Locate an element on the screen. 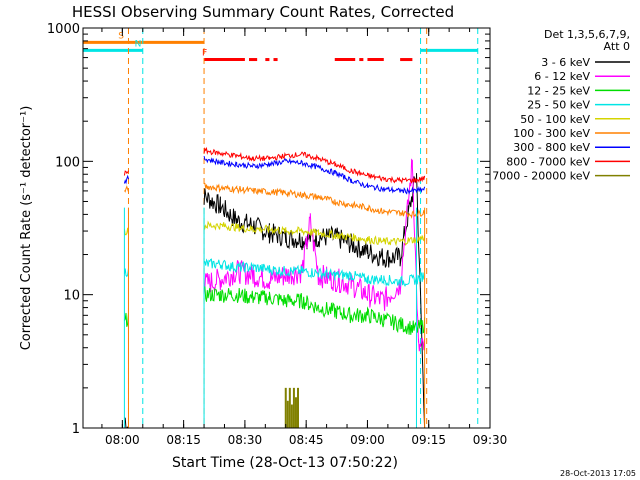 The width and height of the screenshot is (640, 480). y-tick-label: 10 is located at coordinates (71, 296).